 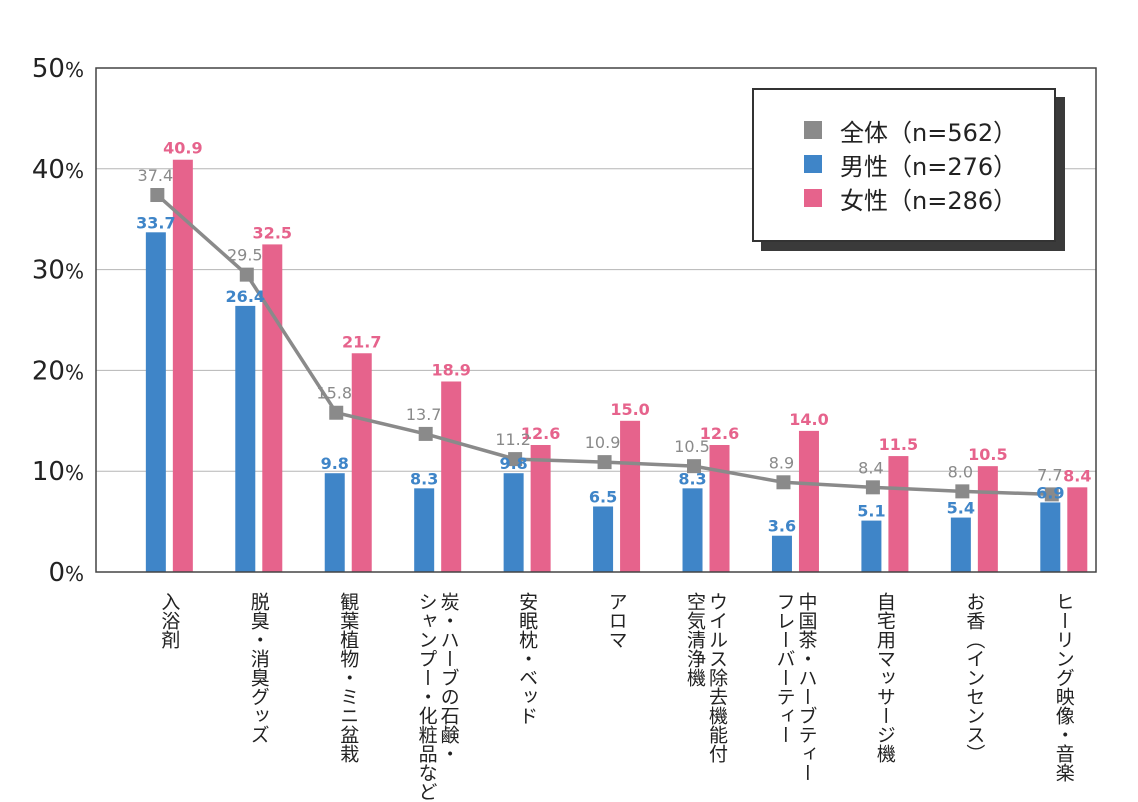 What do you see at coordinates (58, 69) in the screenshot?
I see `y-tick-label: 50%` at bounding box center [58, 69].